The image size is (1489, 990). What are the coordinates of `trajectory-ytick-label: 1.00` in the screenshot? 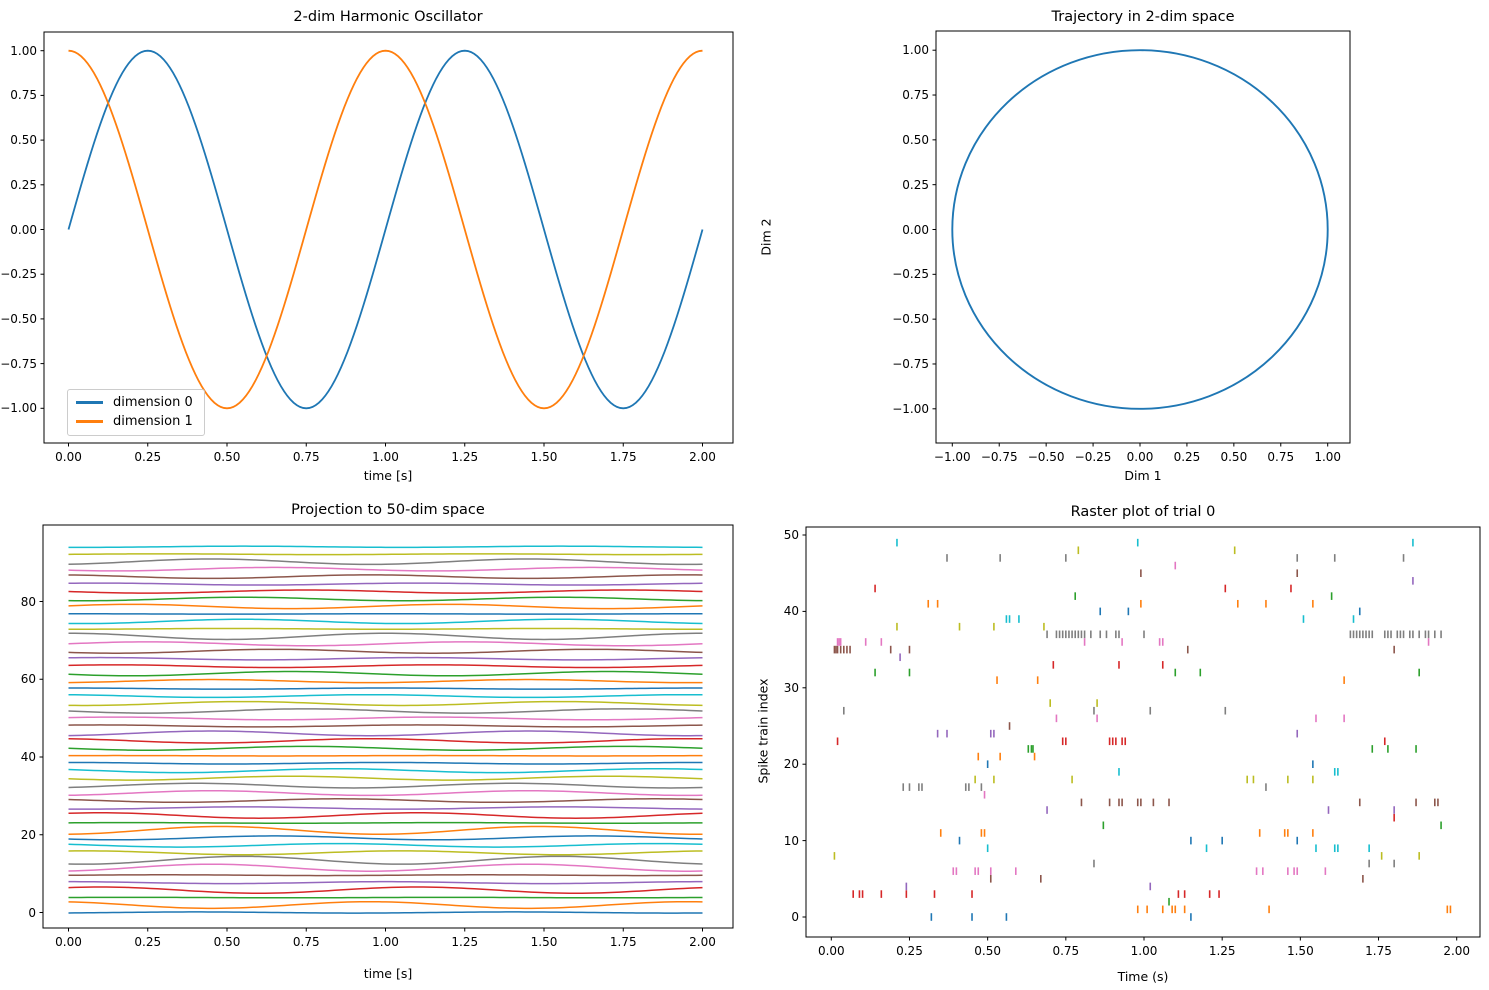 It's located at (915, 50).